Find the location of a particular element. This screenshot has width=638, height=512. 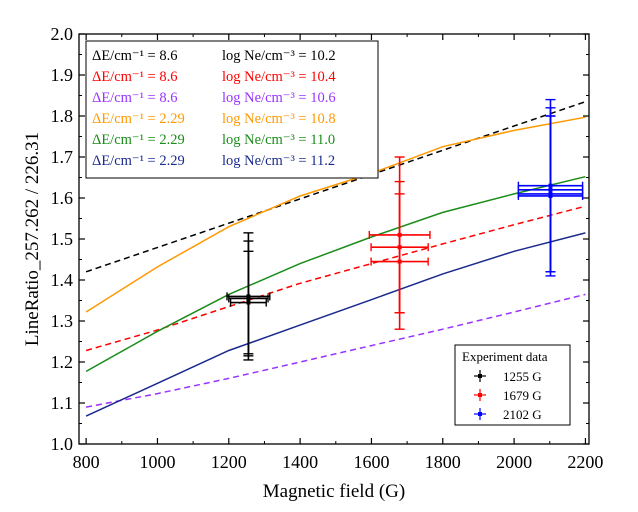

y-tick-label: 1.9 is located at coordinates (62, 75).